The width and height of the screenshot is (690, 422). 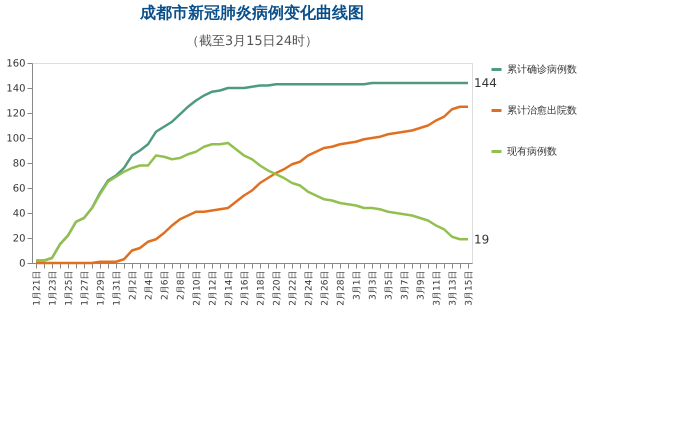 I want to click on x-tick-label: 2月4日, so click(x=149, y=285).